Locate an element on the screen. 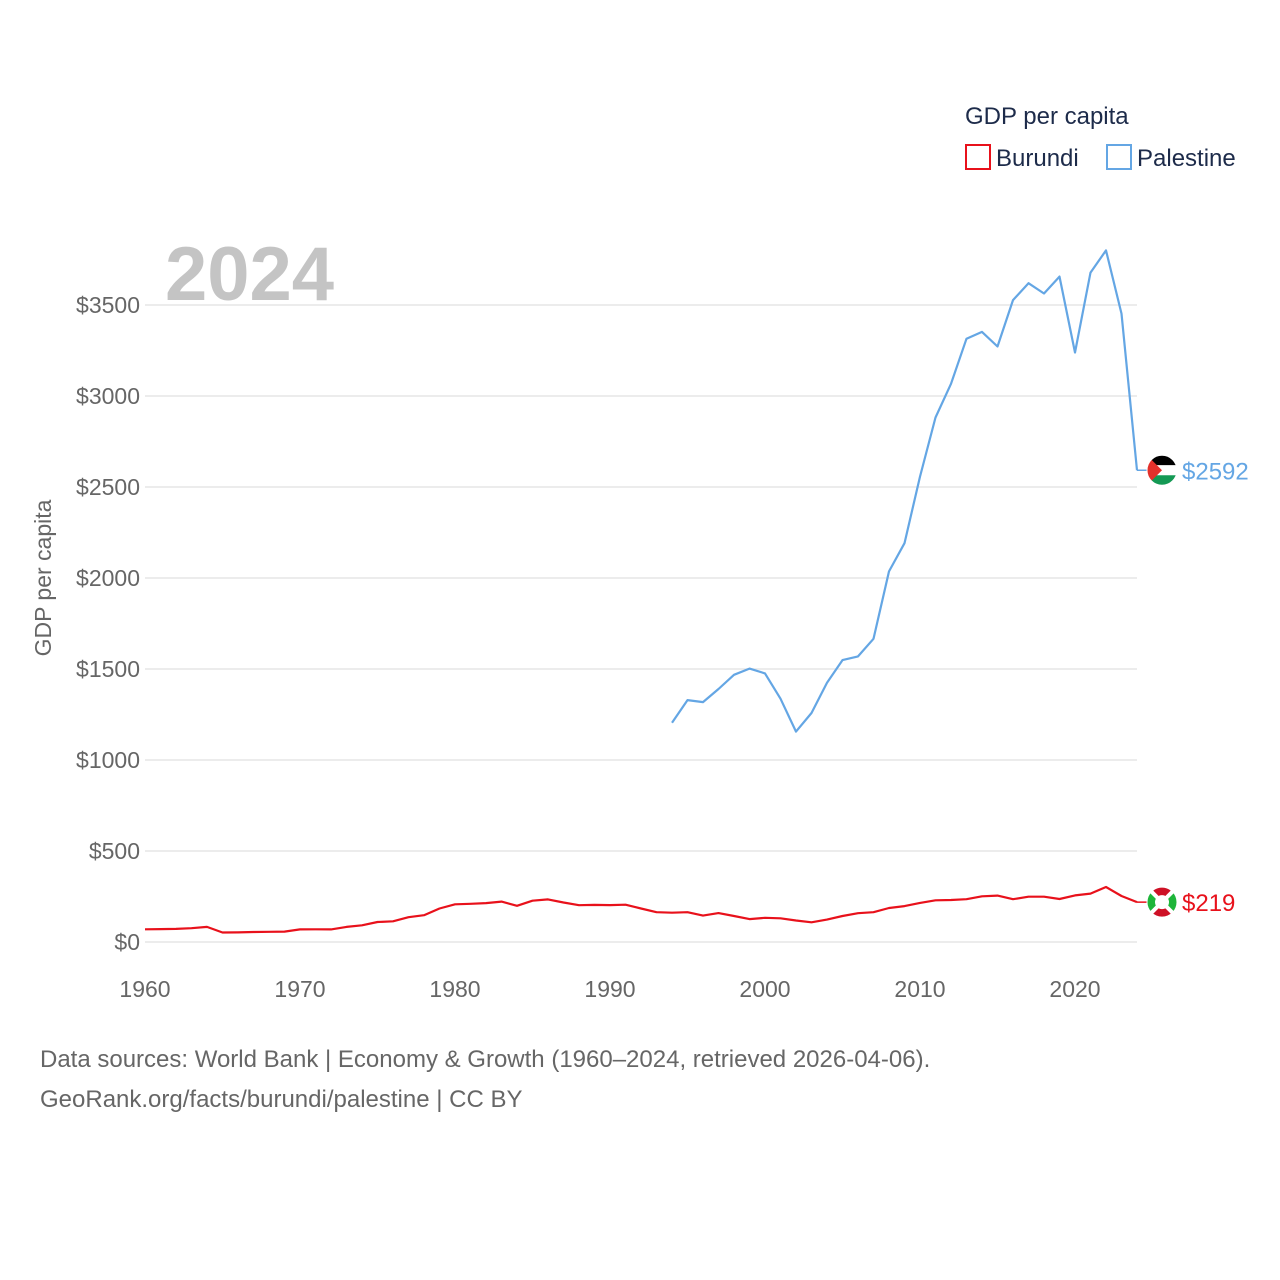 The image size is (1280, 1280). x-tick-label: 2000 is located at coordinates (764, 989).